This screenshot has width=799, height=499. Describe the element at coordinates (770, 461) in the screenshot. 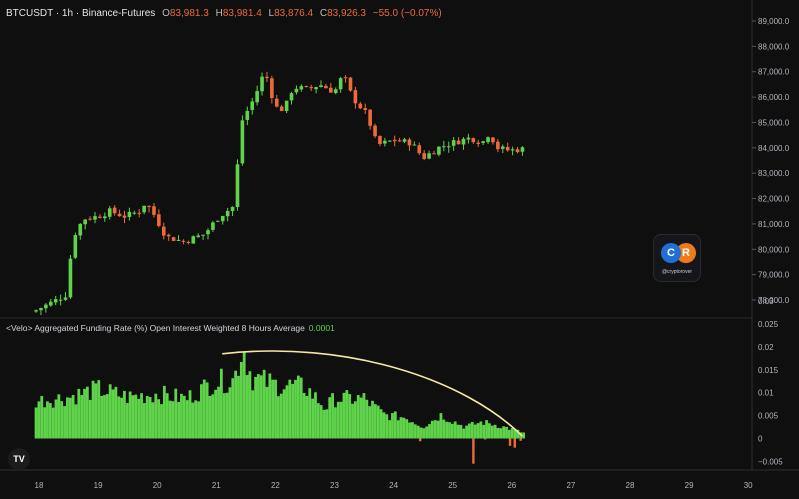

I see `funding-tick-label: −0.005` at that location.